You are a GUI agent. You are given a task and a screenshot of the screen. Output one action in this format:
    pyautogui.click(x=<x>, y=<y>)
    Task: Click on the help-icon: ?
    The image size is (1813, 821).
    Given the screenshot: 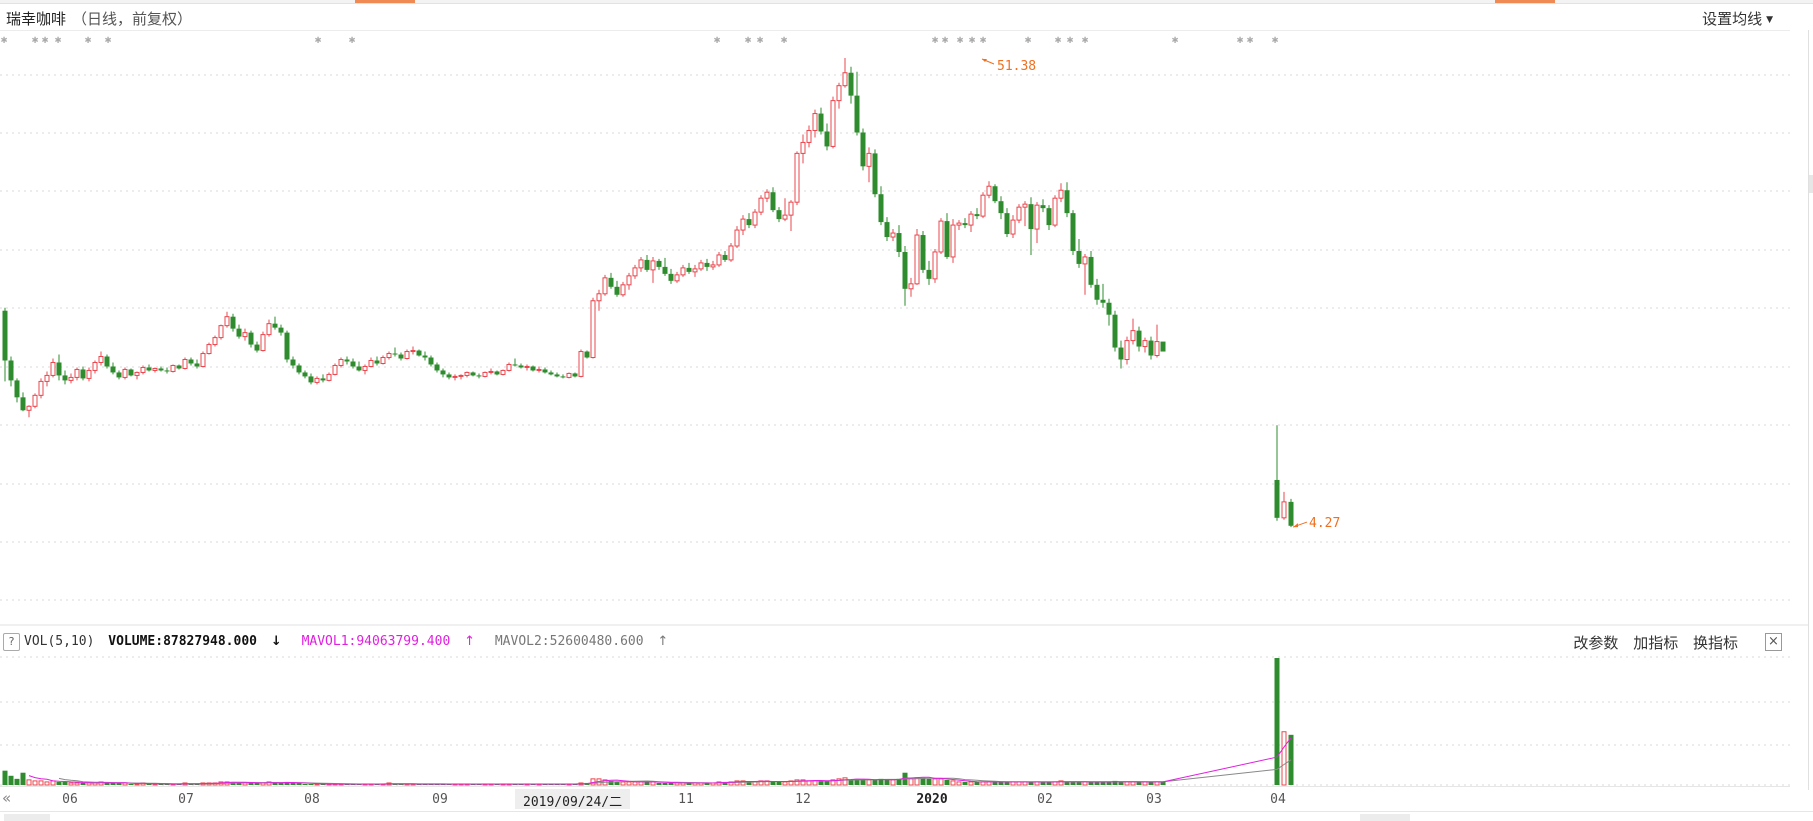 What is the action you would take?
    pyautogui.click(x=11, y=642)
    